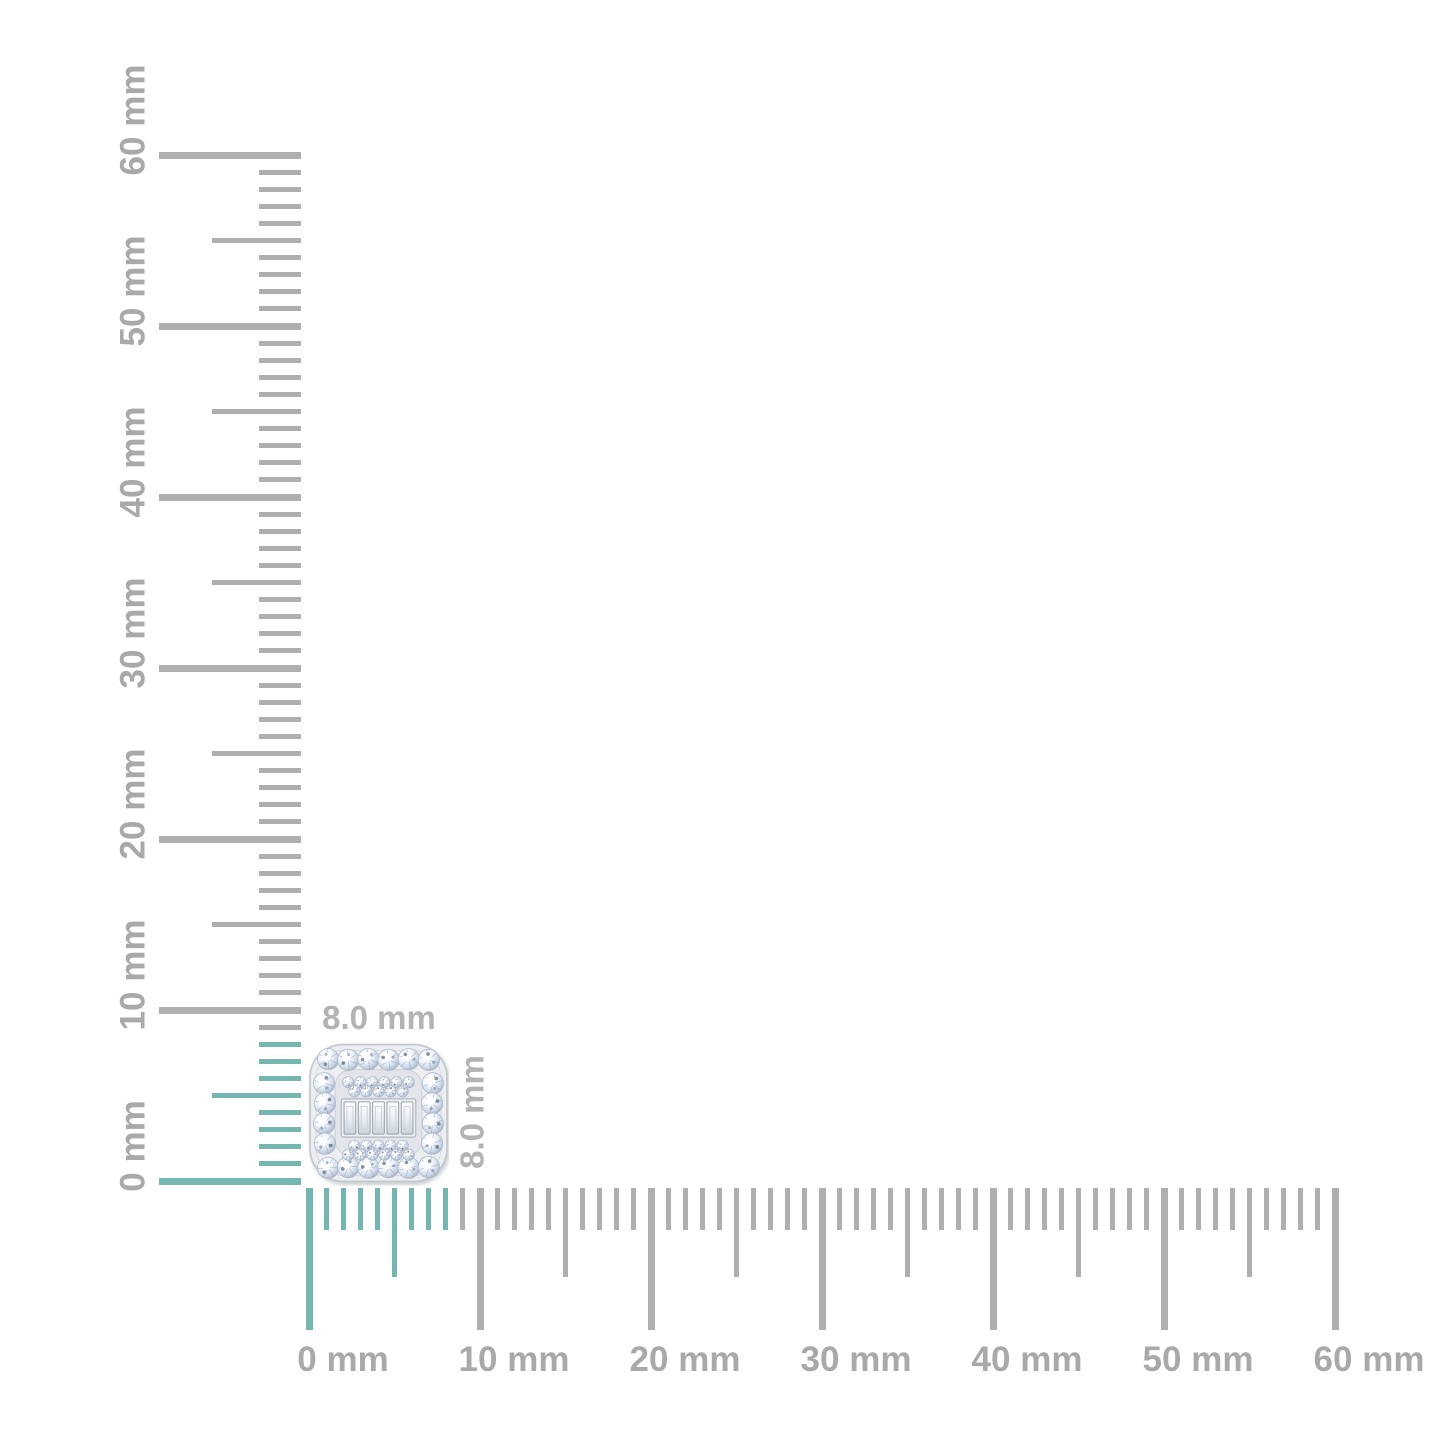 The image size is (1445, 1445). Describe the element at coordinates (230, 839) in the screenshot. I see `v-tick-20mm` at that location.